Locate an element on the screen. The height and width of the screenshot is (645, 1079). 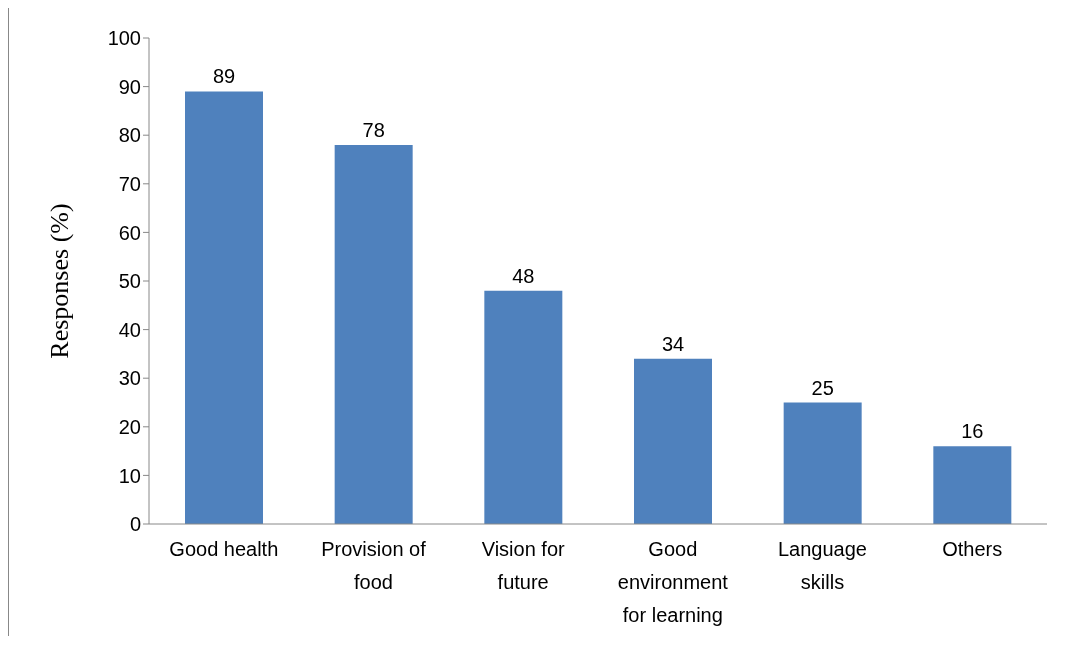
y-tick-label: 80 is located at coordinates (129, 135).